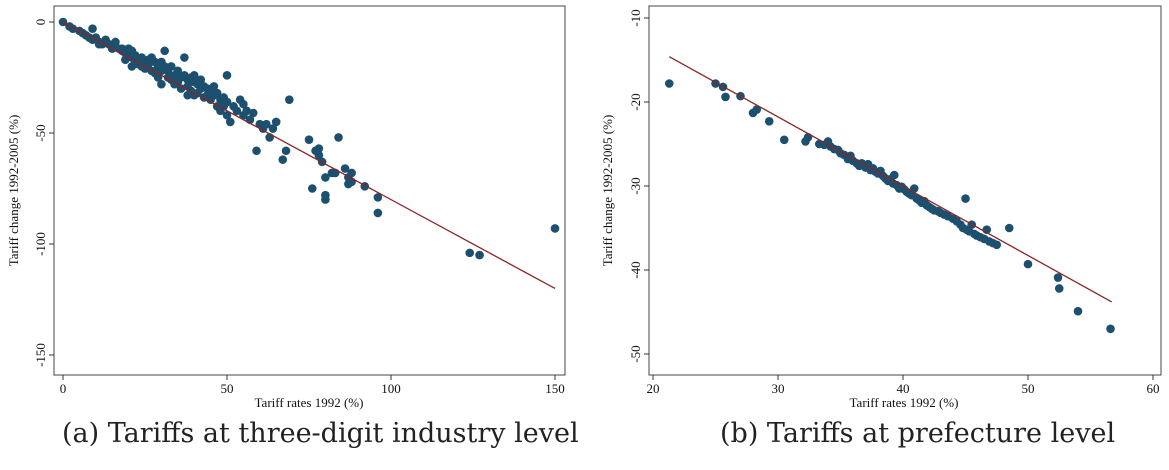 This screenshot has width=1169, height=470. I want to click on y-tick-label: -40, so click(635, 269).